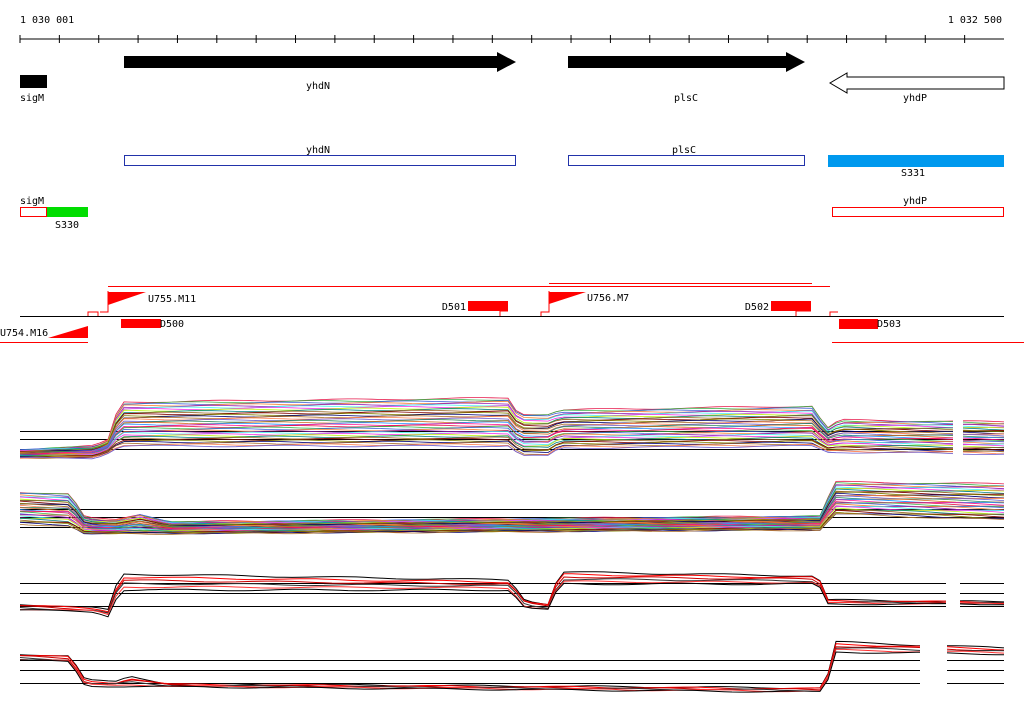 Image resolution: width=1024 pixels, height=714 pixels. I want to click on transcript-yhdN, so click(320, 160).